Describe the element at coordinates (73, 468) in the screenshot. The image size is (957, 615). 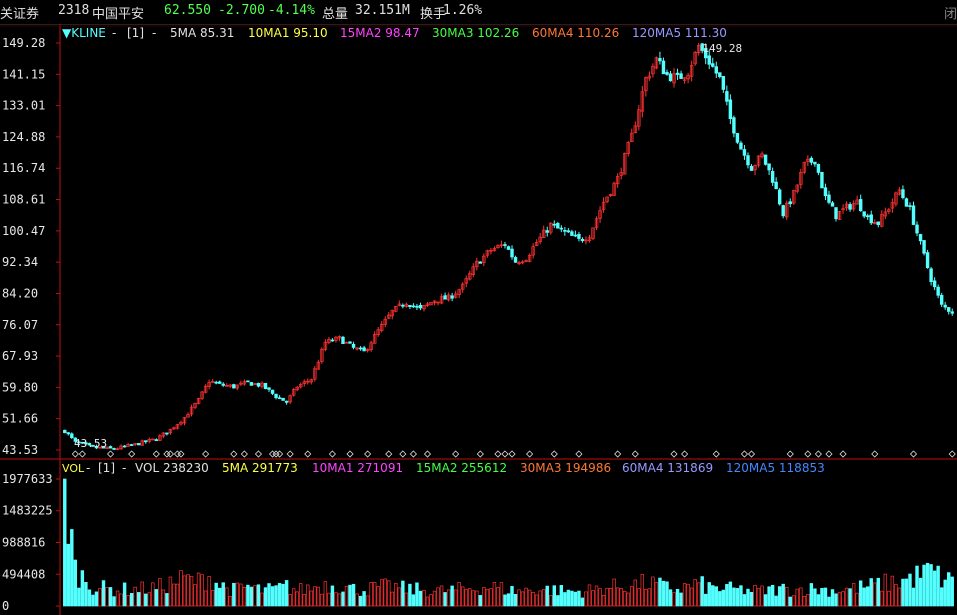
I see `vol-title: VOL` at that location.